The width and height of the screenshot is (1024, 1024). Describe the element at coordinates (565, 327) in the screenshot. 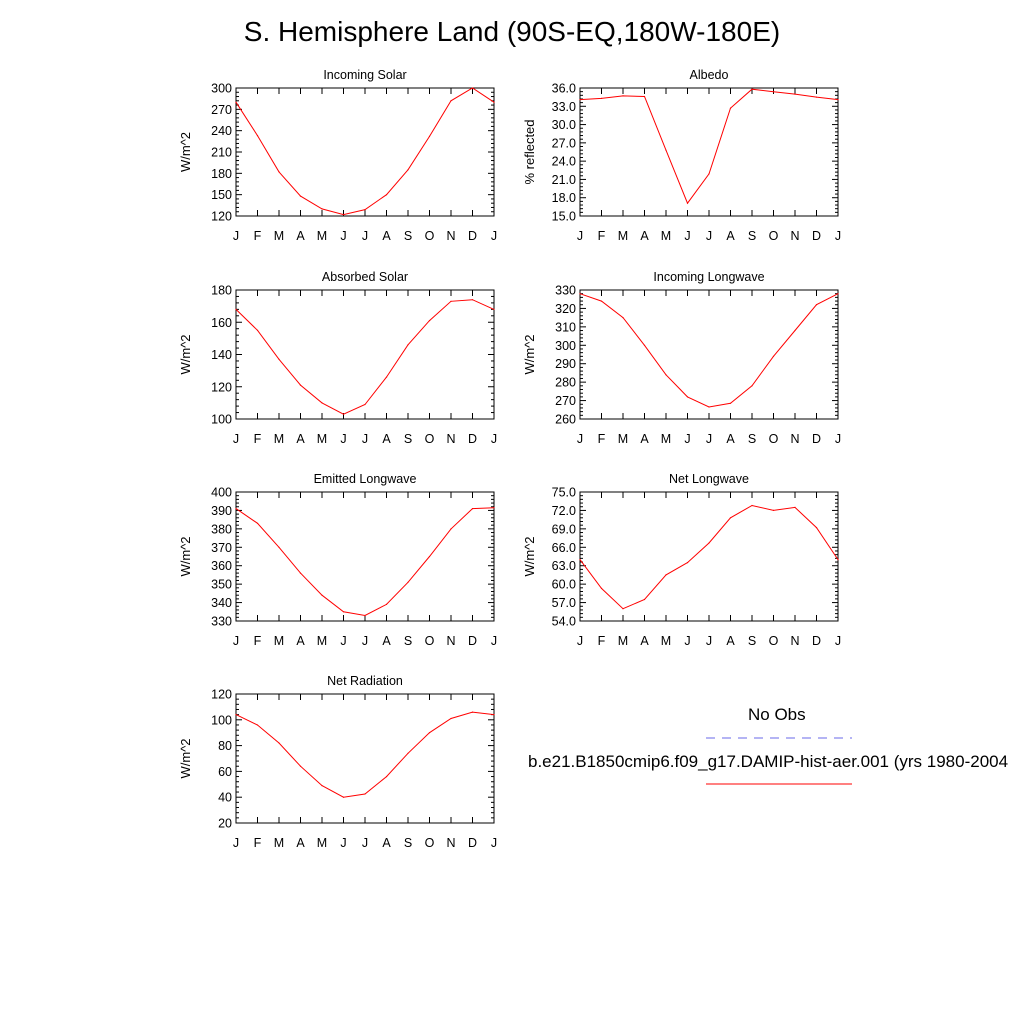

I see `y-tick-label: 310` at that location.